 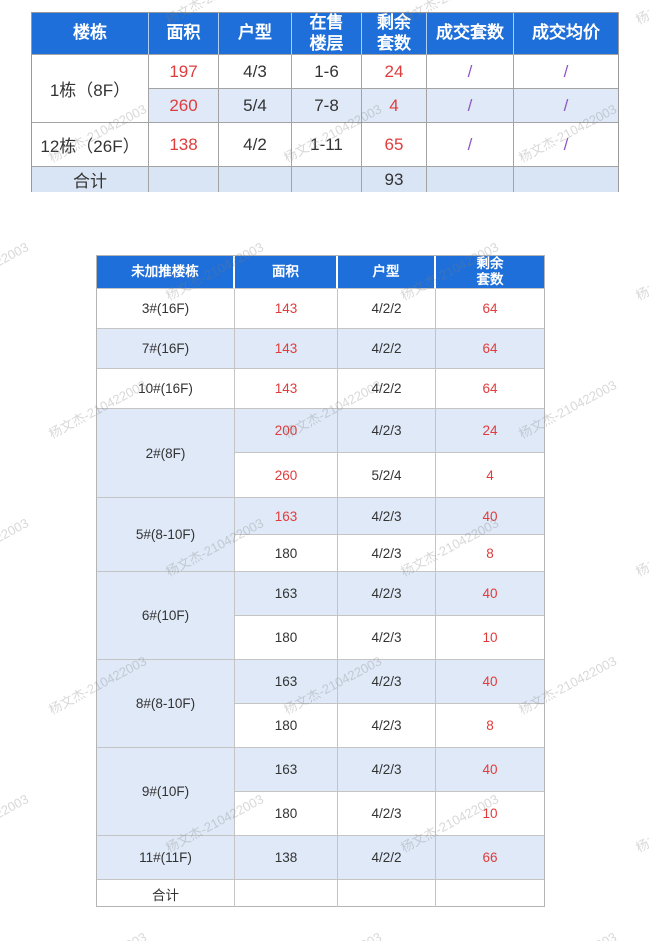 I want to click on floors-cell: 1-11, so click(x=327, y=145).